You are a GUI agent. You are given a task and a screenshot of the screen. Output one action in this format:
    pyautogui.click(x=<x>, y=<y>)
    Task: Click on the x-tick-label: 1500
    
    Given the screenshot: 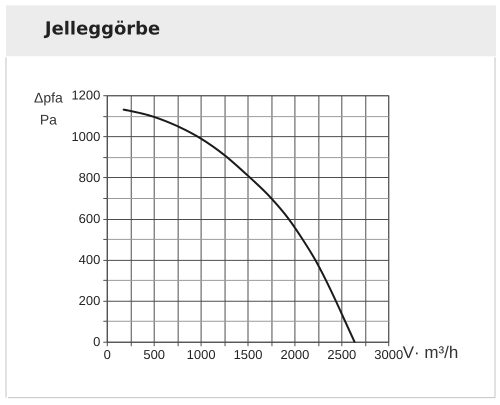 What is the action you would take?
    pyautogui.click(x=248, y=354)
    